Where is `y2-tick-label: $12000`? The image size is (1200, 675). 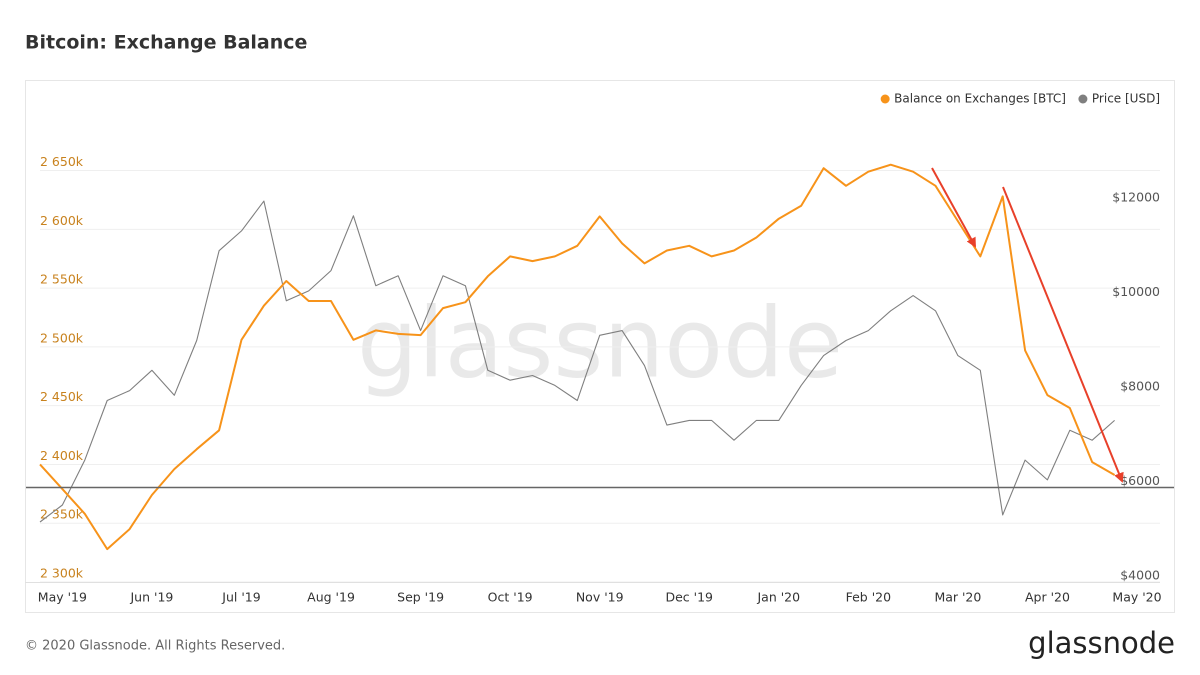
y2-tick-label: $12000 is located at coordinates (1136, 196).